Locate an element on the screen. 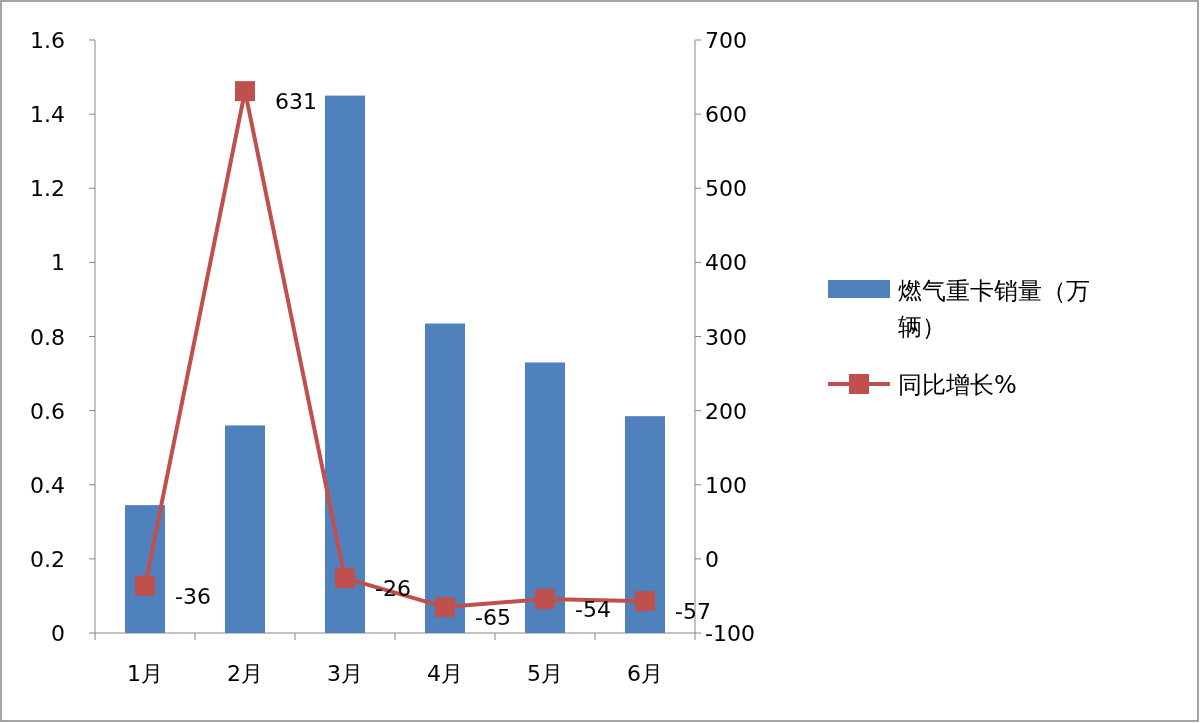  y2-tick-label: 700 is located at coordinates (726, 40).